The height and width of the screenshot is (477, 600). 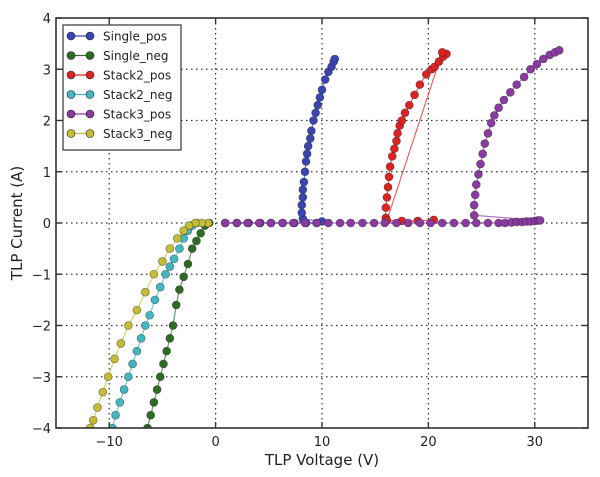 I want to click on y-tick-label: 3, so click(x=47, y=70).